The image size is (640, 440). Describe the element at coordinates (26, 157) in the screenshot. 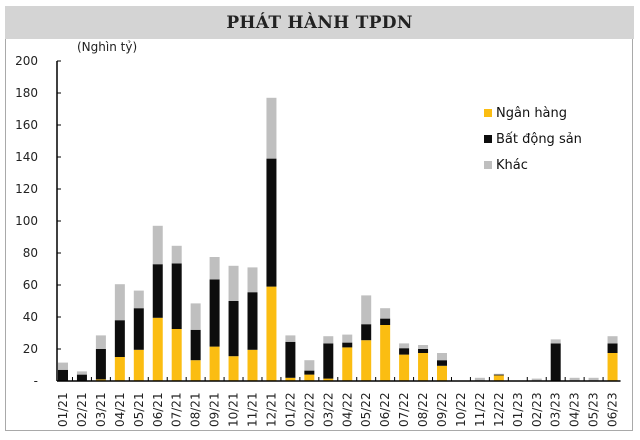

I see `y-tick-label: 140` at that location.